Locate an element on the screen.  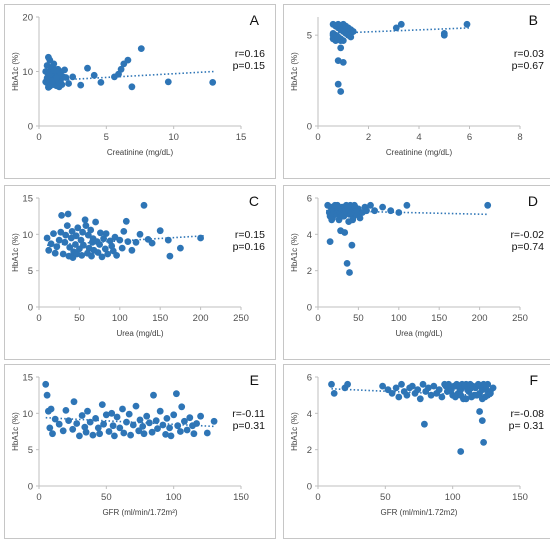
x-tick-label: 100 is located at coordinates (399, 318).